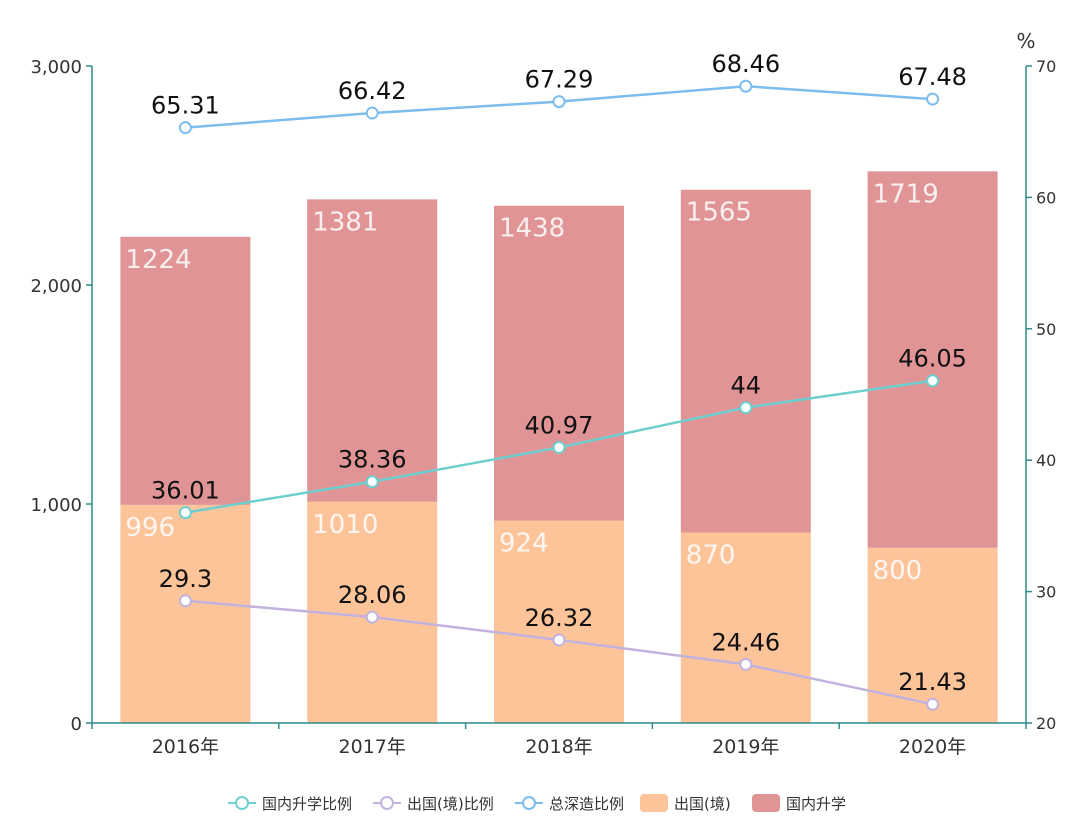 The image size is (1080, 819). Describe the element at coordinates (1025, 41) in the screenshot. I see `right-axis-unit: %` at that location.